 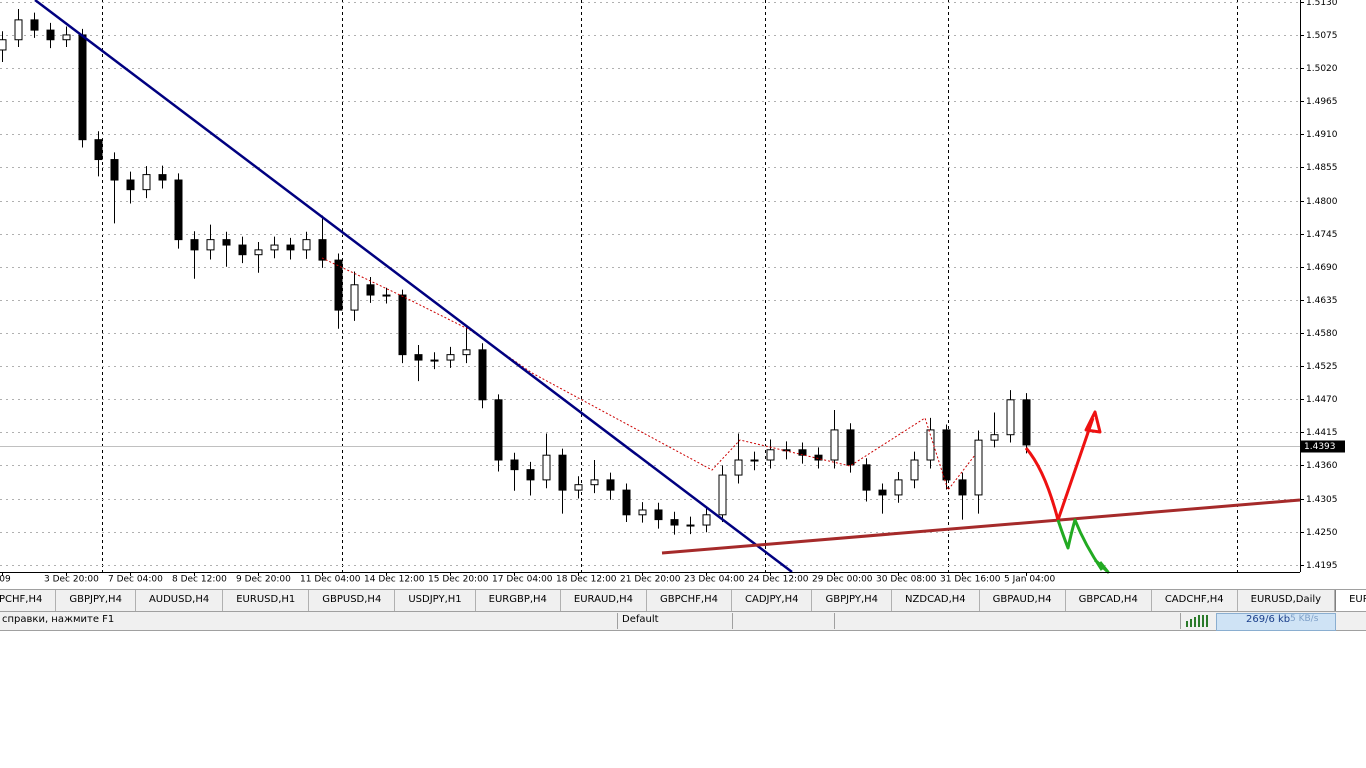 What do you see at coordinates (28, 600) in the screenshot?
I see `chart-tab: PCHF,H4` at bounding box center [28, 600].